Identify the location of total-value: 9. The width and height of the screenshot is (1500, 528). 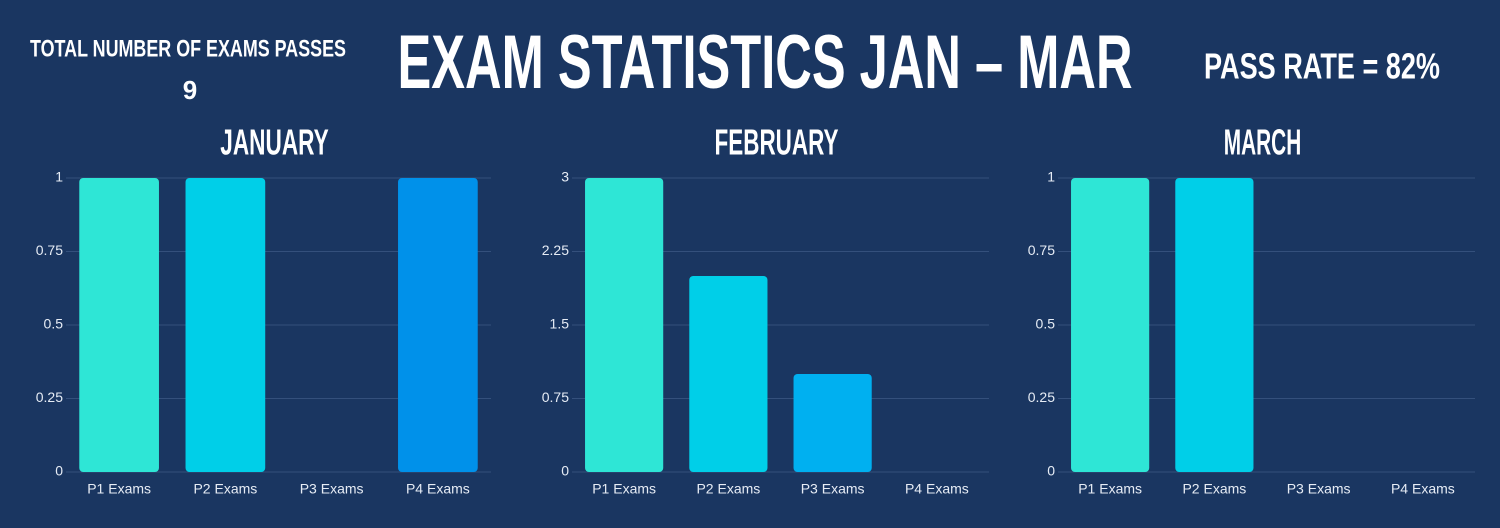
(190, 90).